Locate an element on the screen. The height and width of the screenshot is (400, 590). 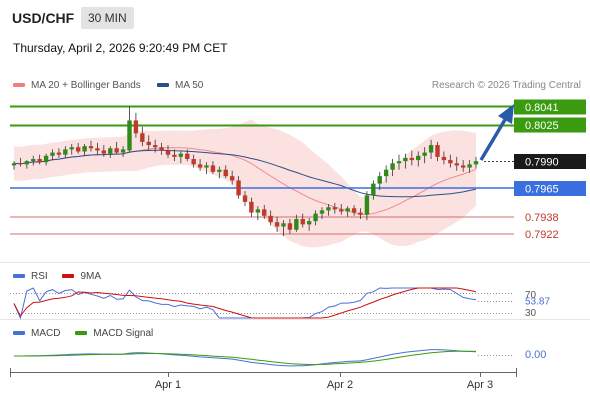
legend-swatch-ma20 is located at coordinates (19, 85).